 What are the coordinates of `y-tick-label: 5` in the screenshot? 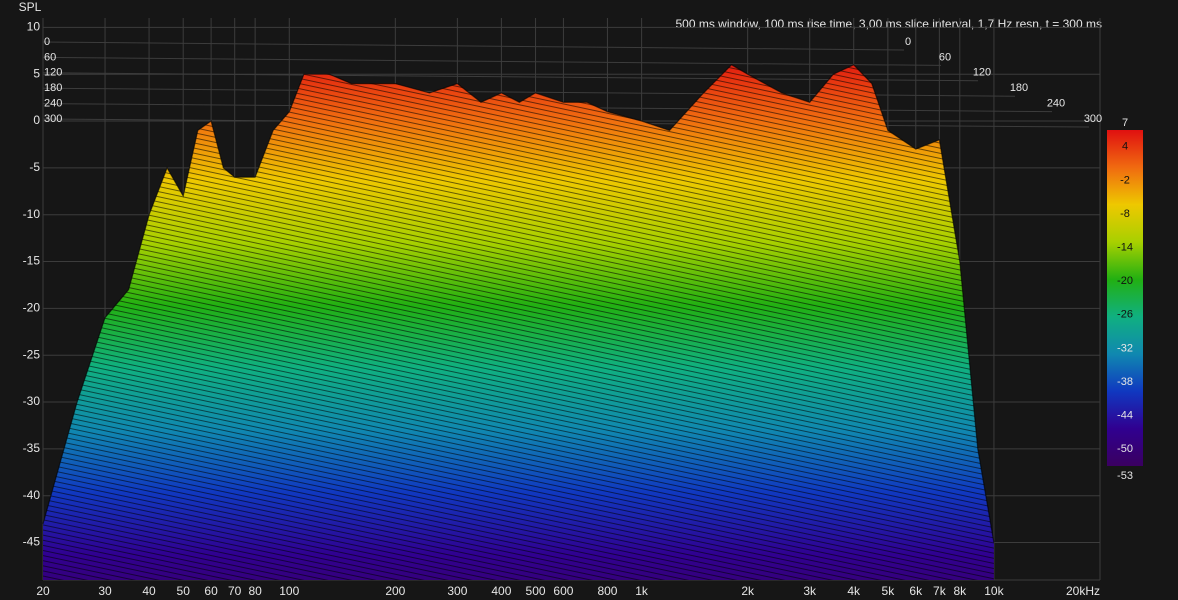 It's located at (36, 73).